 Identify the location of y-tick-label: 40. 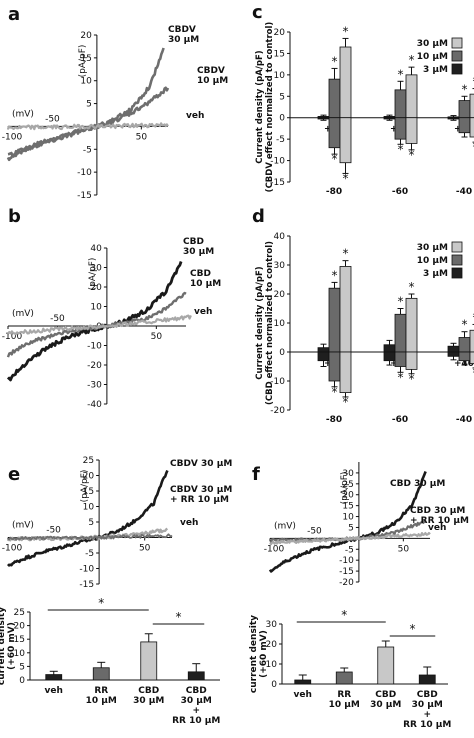
(280, 237).